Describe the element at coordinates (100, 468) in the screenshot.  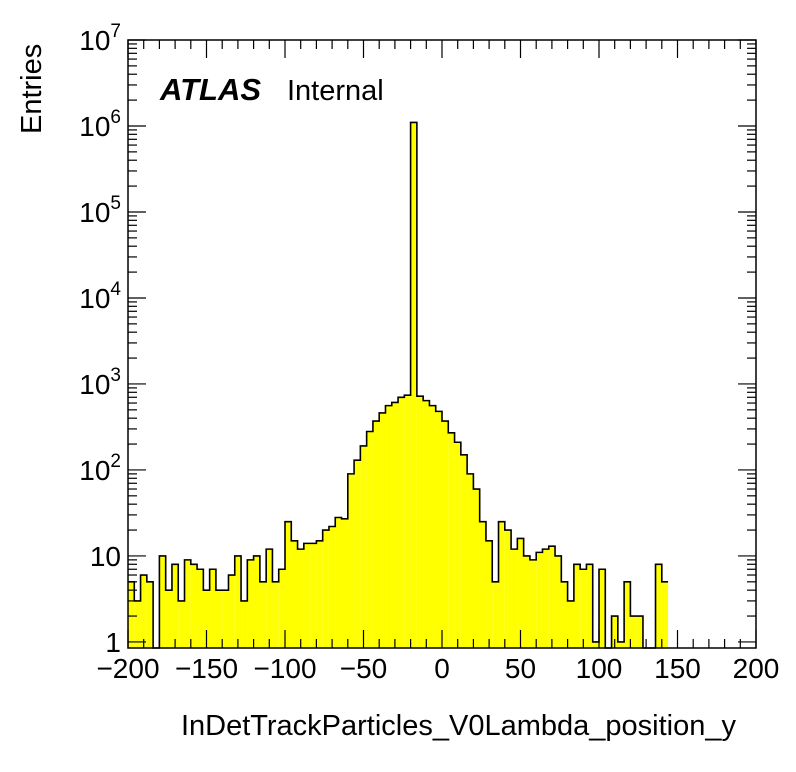
I see `y-tick-label: 10²` at that location.